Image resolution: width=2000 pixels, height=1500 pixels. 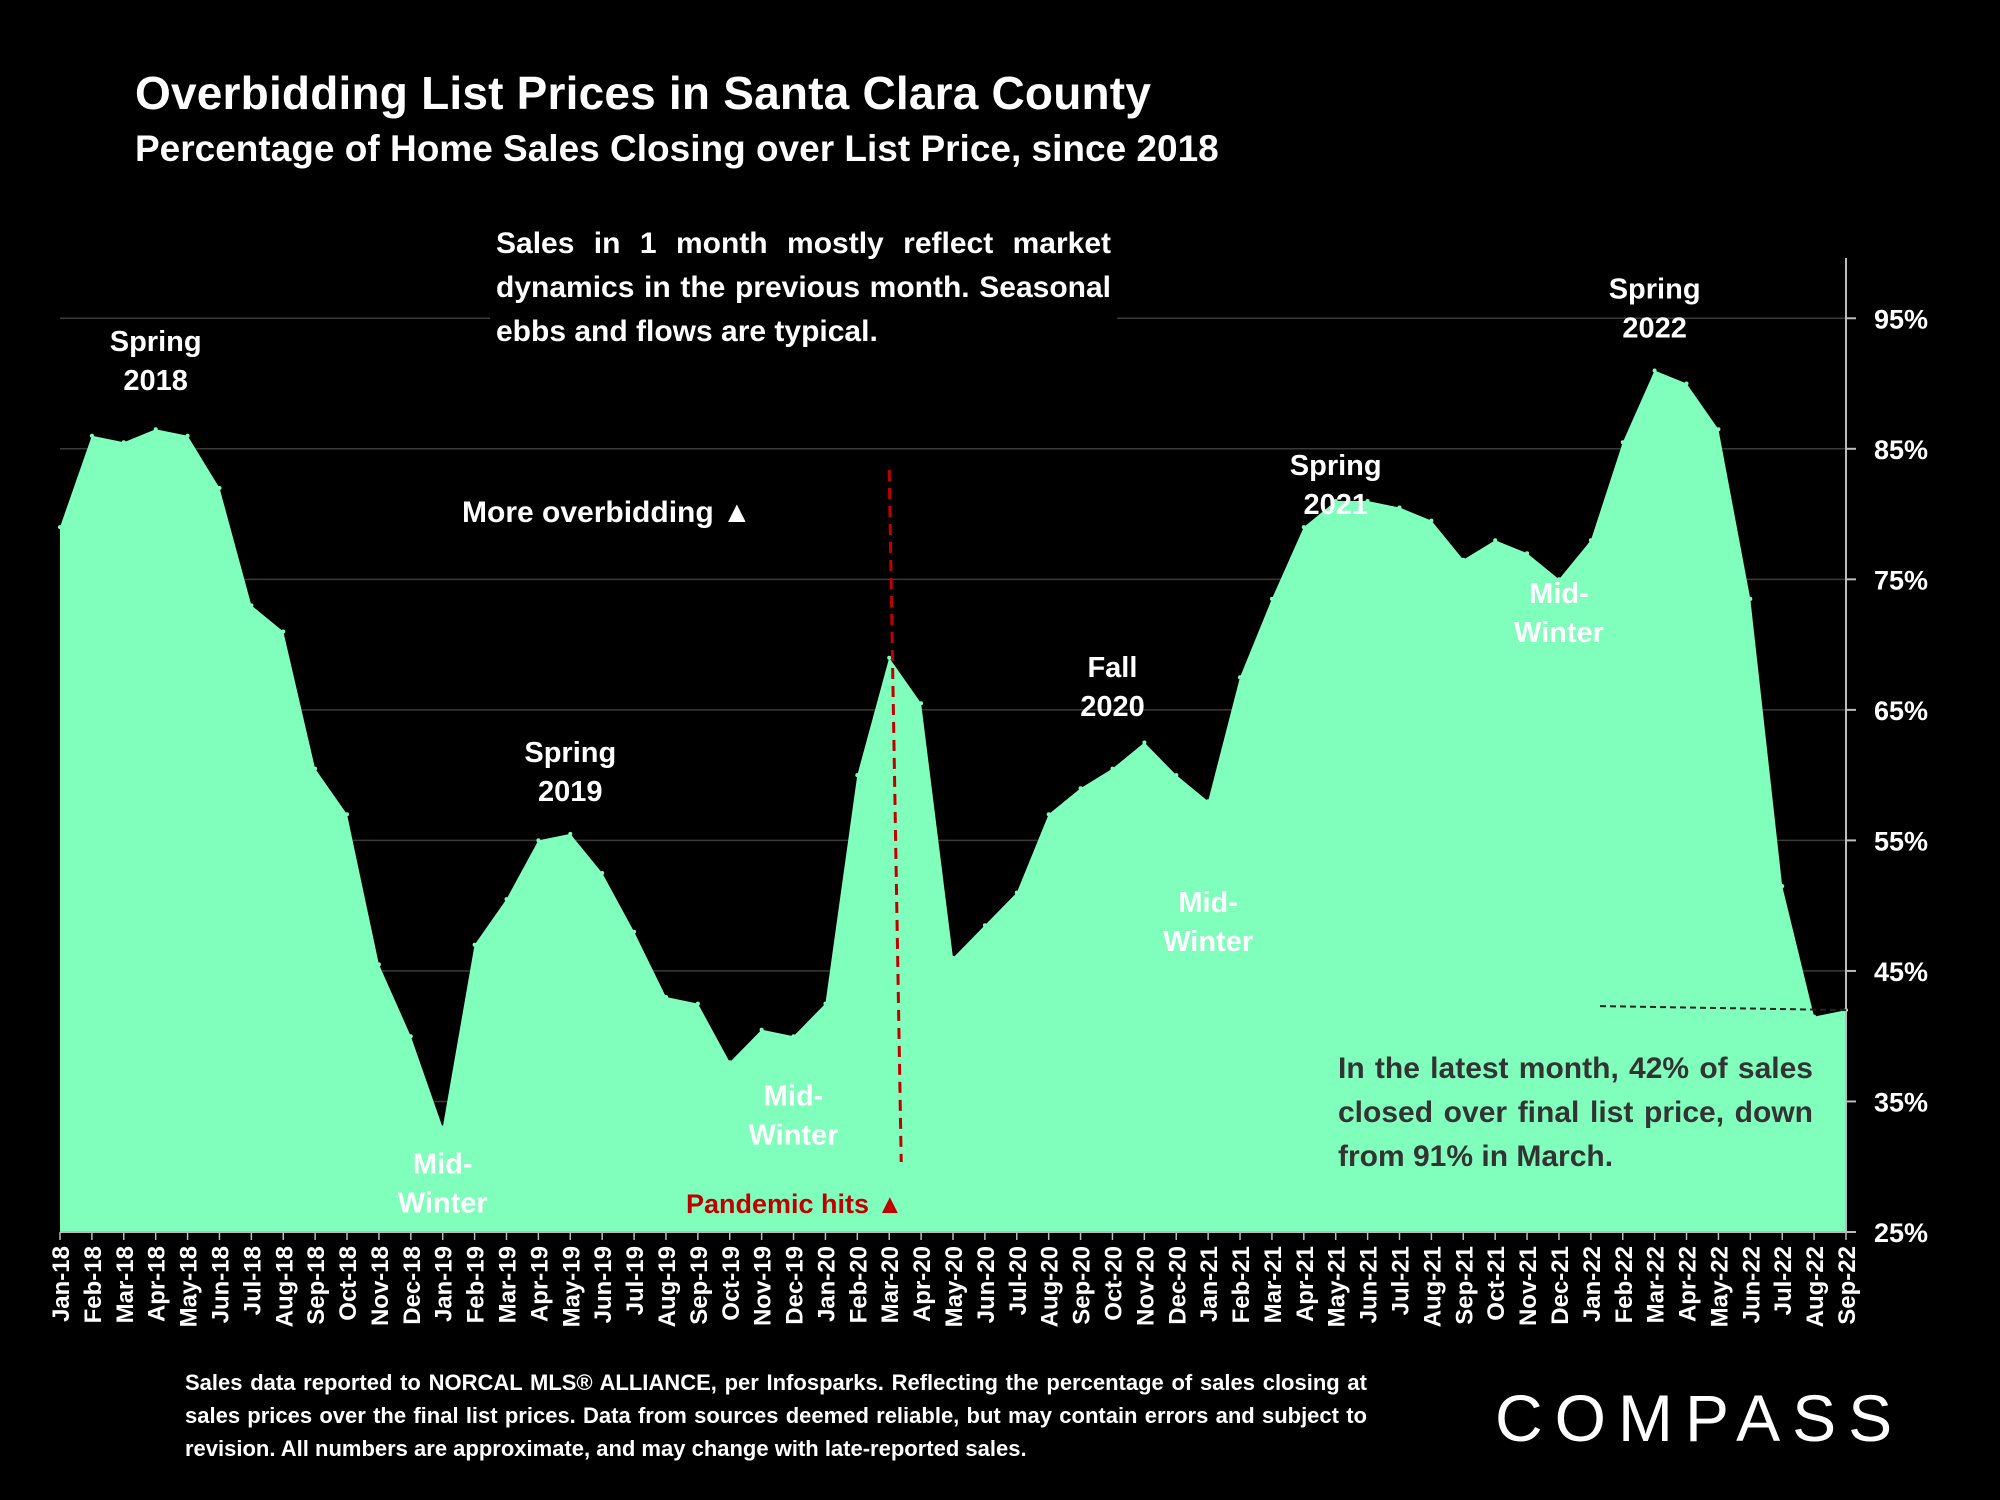 I want to click on x-tick-label: Dec-19, so click(x=795, y=1285).